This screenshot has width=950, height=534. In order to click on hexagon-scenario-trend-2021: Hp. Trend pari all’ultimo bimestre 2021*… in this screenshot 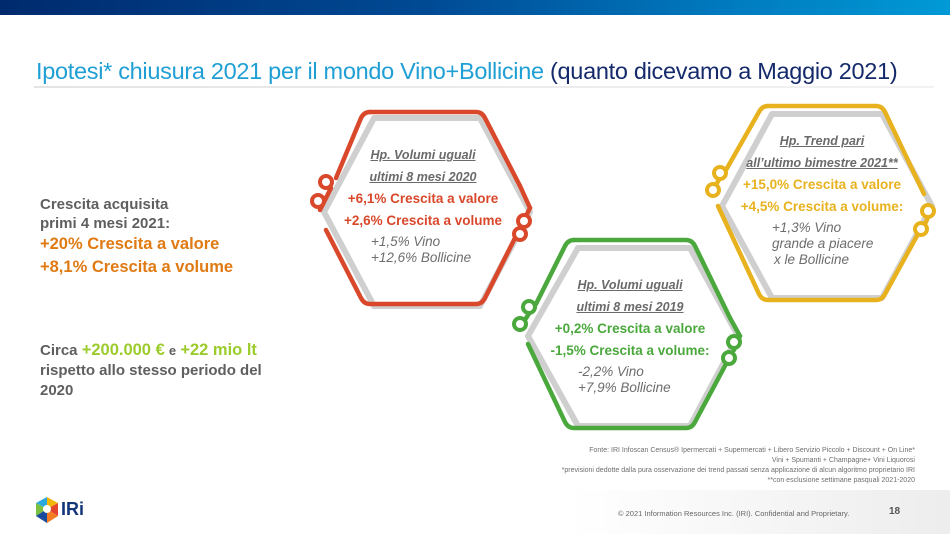, I will do `click(822, 203)`.